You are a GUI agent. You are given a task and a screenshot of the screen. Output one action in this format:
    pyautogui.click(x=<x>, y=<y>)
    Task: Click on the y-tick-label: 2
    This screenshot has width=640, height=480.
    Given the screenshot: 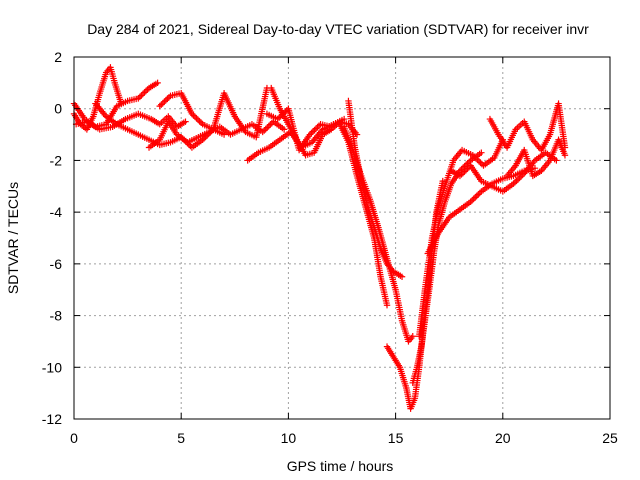 What is the action you would take?
    pyautogui.click(x=58, y=57)
    